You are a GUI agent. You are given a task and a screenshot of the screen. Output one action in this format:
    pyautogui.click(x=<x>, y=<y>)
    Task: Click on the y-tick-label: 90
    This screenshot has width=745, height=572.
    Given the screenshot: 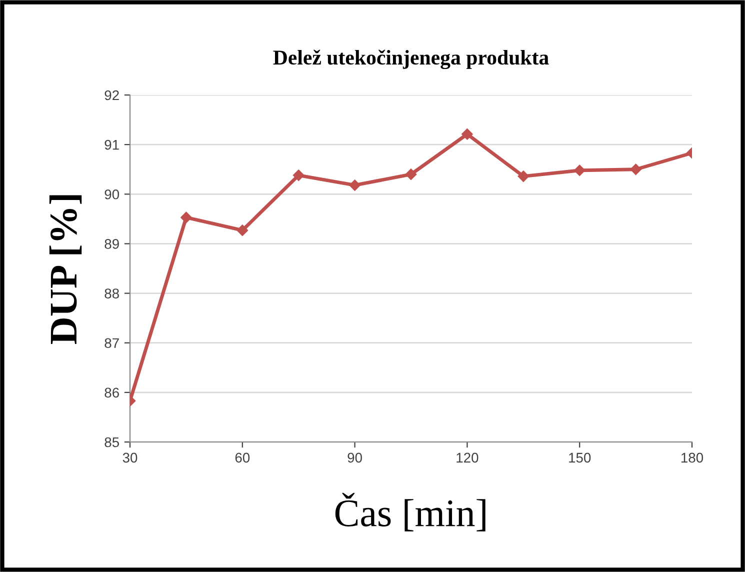 What is the action you would take?
    pyautogui.click(x=112, y=194)
    